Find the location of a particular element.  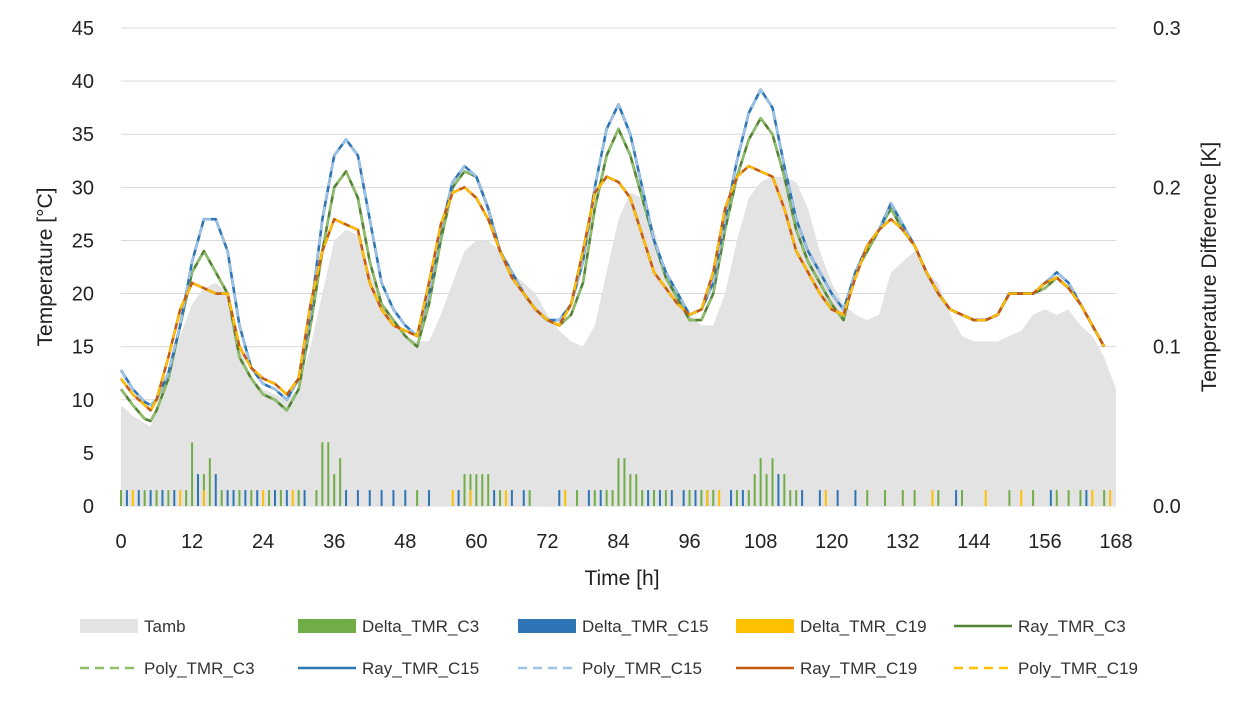

legend-label: Poly_TMR_C3 is located at coordinates (199, 668).